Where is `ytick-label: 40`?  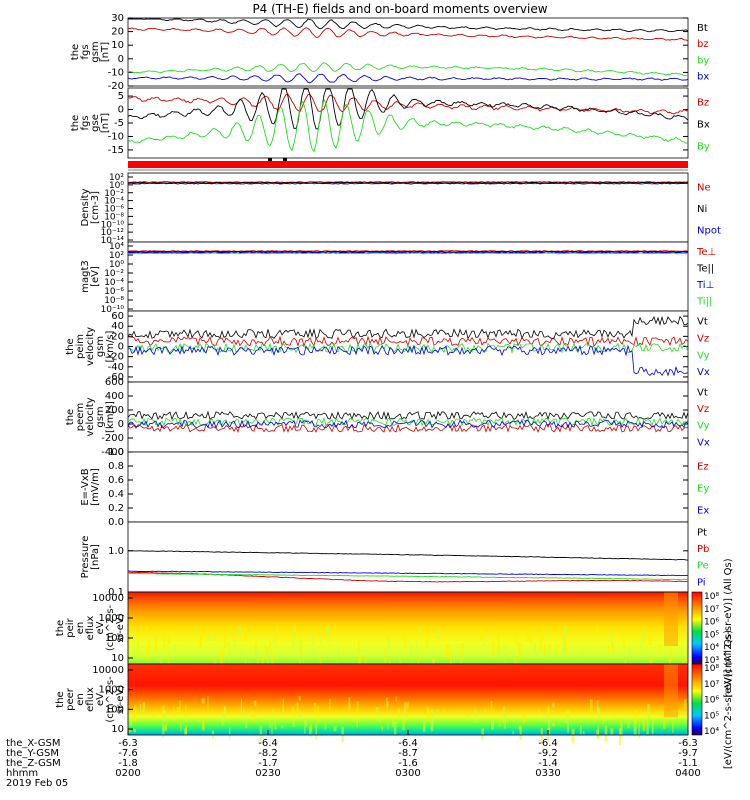
ytick-label: 40 is located at coordinates (117, 326).